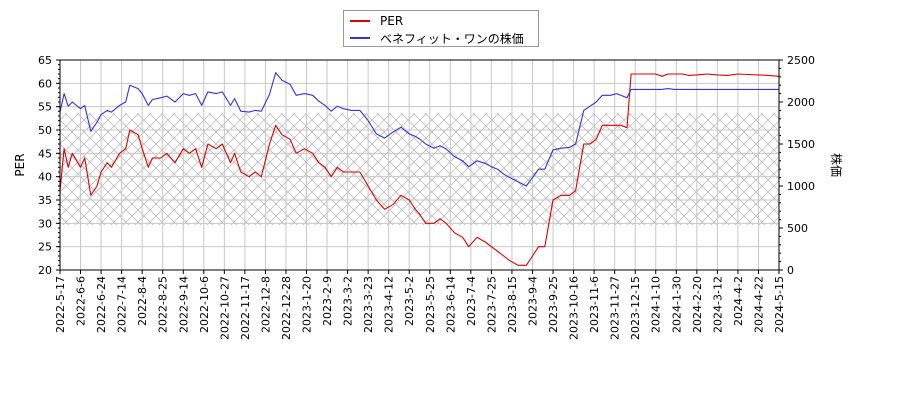 The height and width of the screenshot is (400, 900). I want to click on svg-text: 2023-10-16, so click(574, 308).